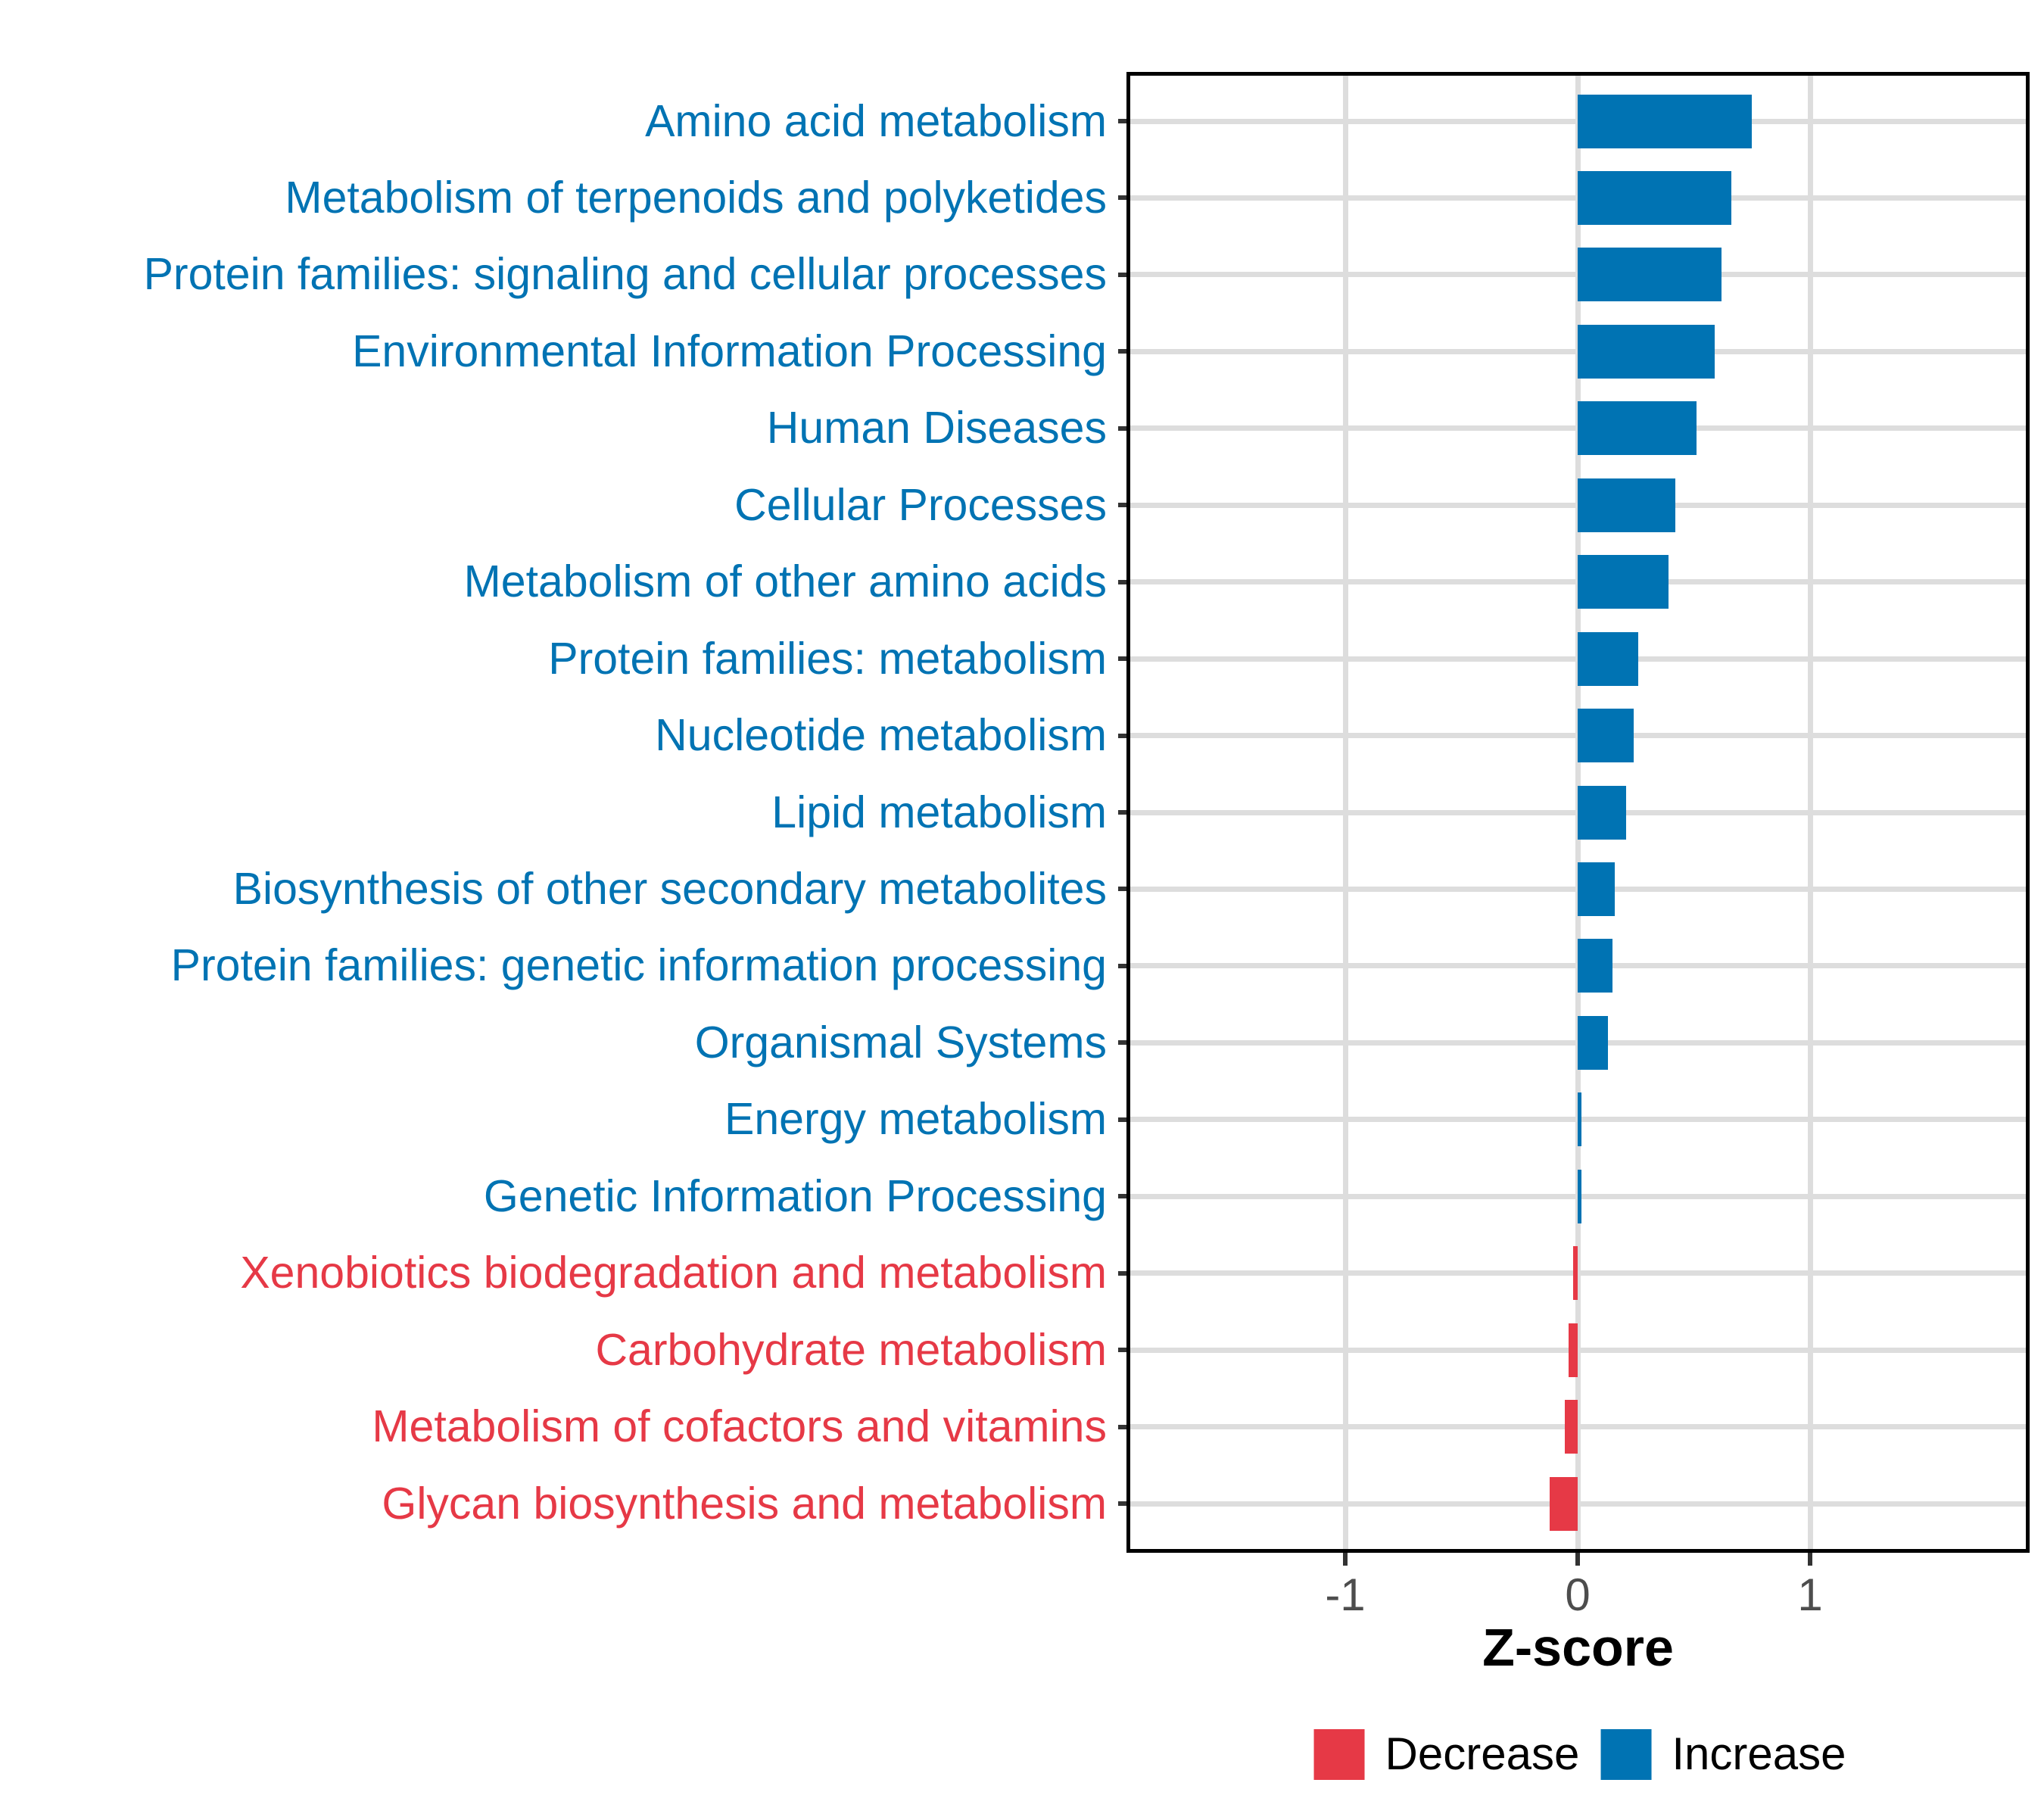 This screenshot has width=2044, height=1817. Describe the element at coordinates (900, 1042) in the screenshot. I see `y-axis-label: Organismal Systems` at that location.